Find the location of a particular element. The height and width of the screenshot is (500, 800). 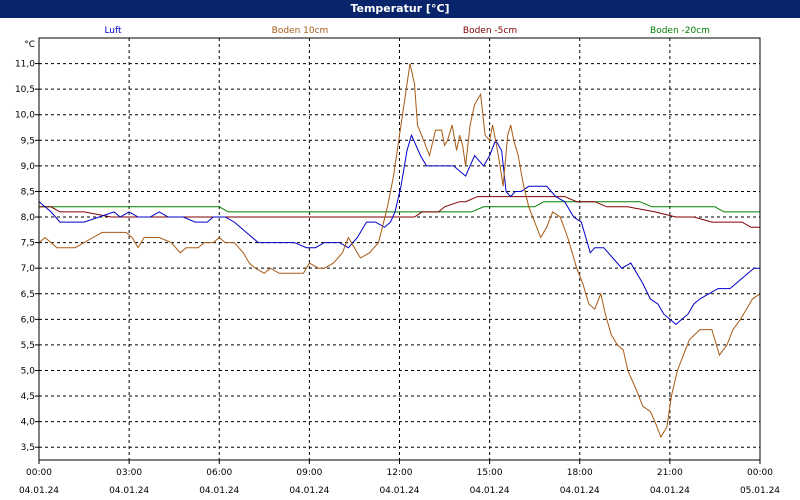

series-line-boden-20cm is located at coordinates (399, 207).